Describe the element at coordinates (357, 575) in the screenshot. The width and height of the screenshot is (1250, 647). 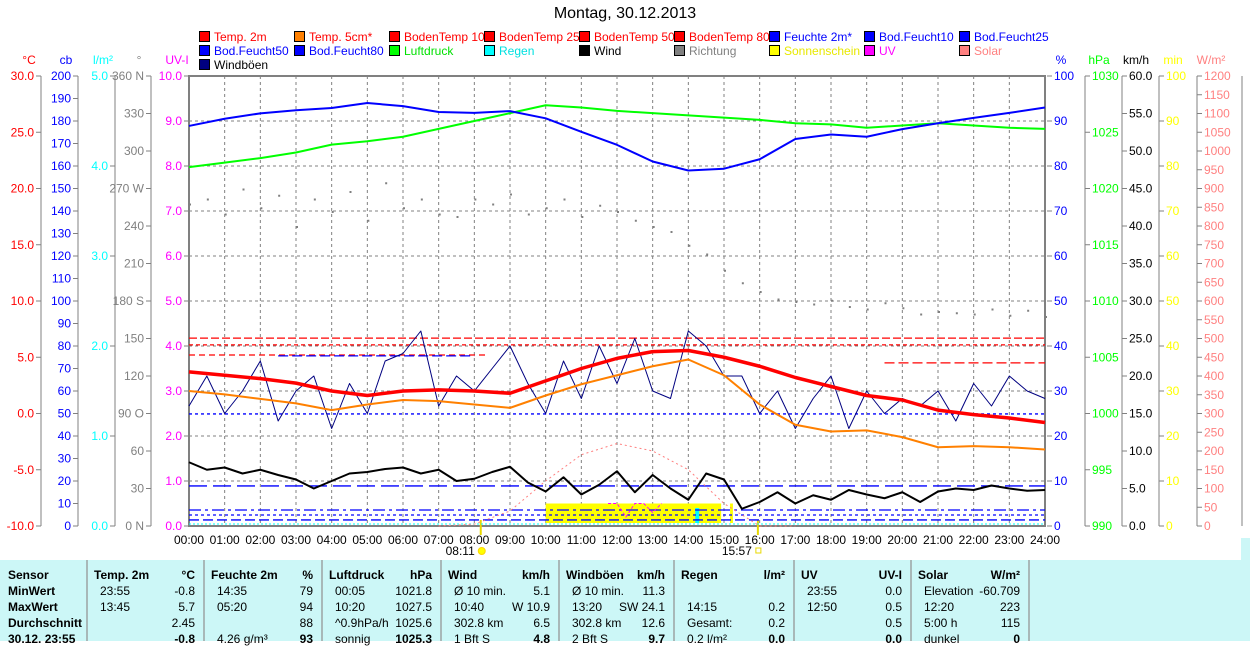
I see `column-header: Luftdruck` at that location.